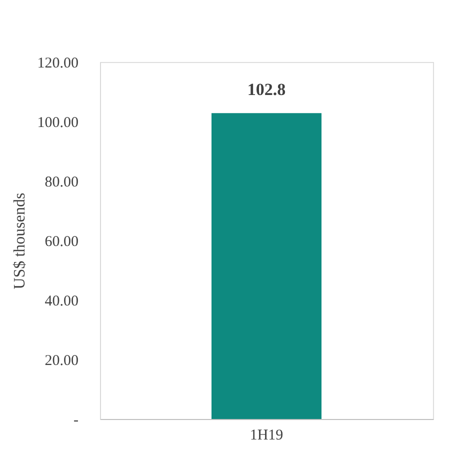 Image resolution: width=457 pixels, height=464 pixels. What do you see at coordinates (61, 361) in the screenshot?
I see `y-tick-label: 20.00` at bounding box center [61, 361].